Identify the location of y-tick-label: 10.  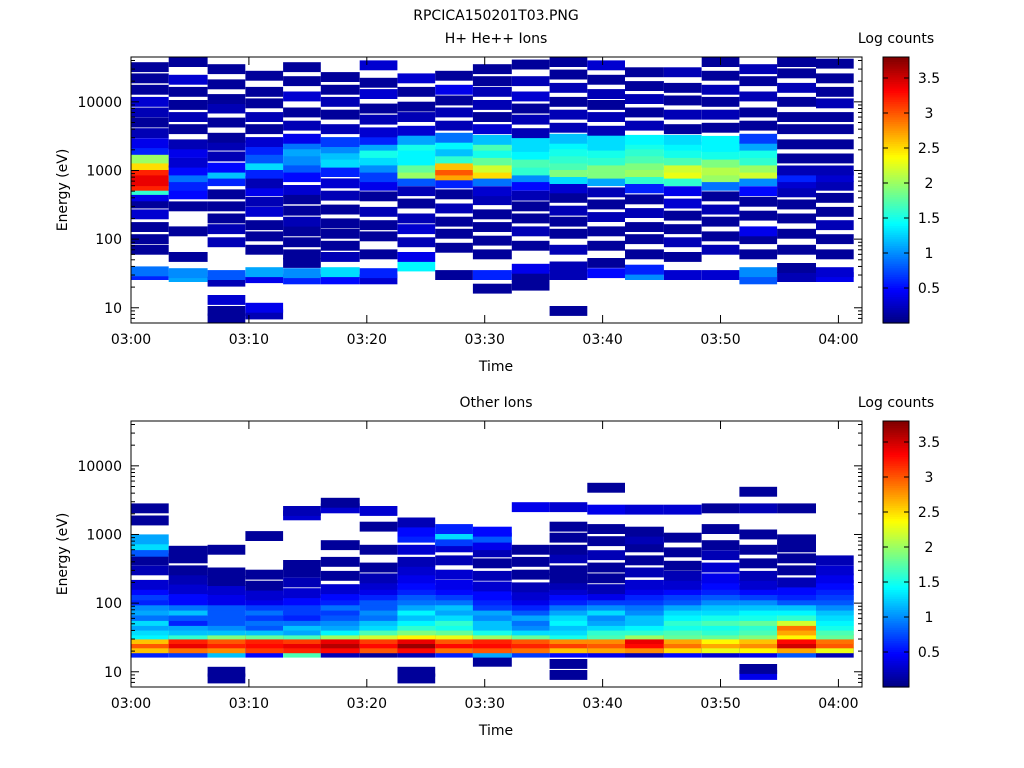
(113, 673).